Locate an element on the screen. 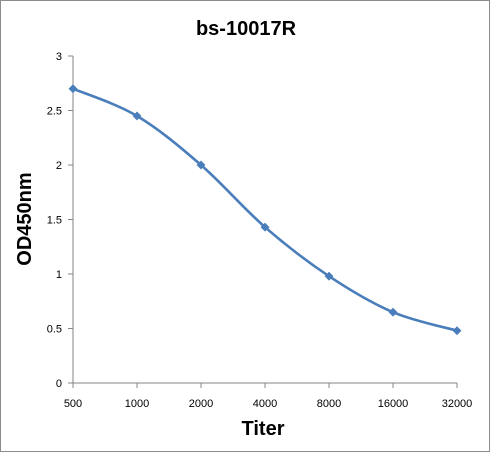 This screenshot has width=490, height=453. y-tick-label: 0 is located at coordinates (59, 384).